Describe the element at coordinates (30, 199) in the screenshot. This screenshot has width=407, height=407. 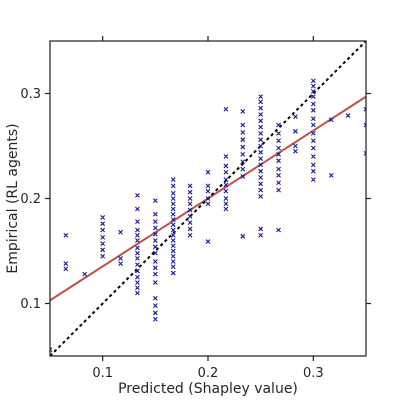
I see `y-tick-label: 0.2` at that location.